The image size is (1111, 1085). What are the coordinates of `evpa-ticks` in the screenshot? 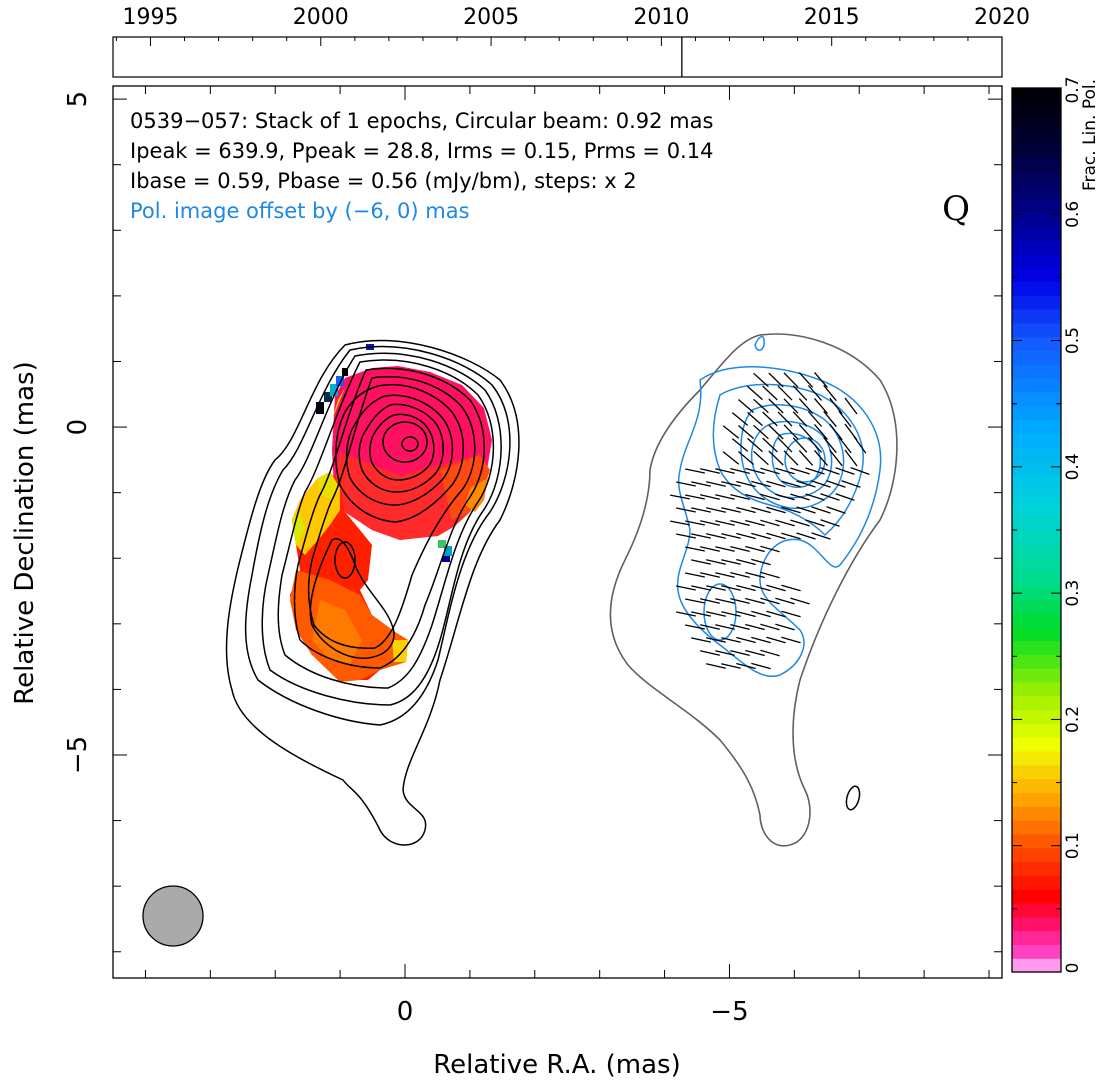 It's located at (770, 520).